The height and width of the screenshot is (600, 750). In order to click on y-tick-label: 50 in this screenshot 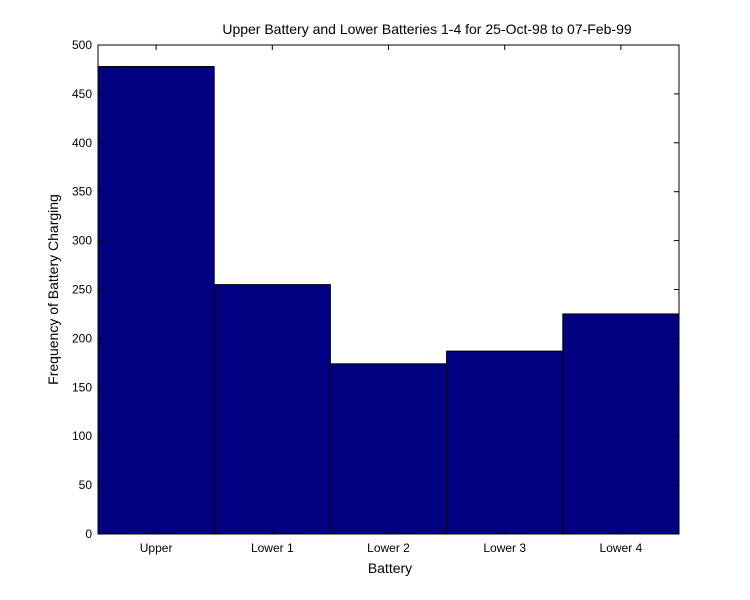, I will do `click(86, 485)`.